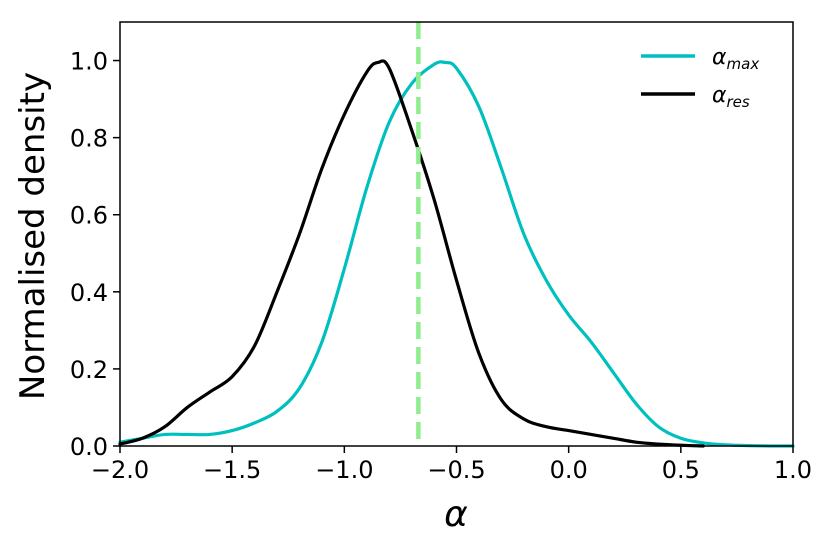 This screenshot has height=549, width=831. What do you see at coordinates (89, 139) in the screenshot?
I see `y-tick-label: 0.8` at bounding box center [89, 139].